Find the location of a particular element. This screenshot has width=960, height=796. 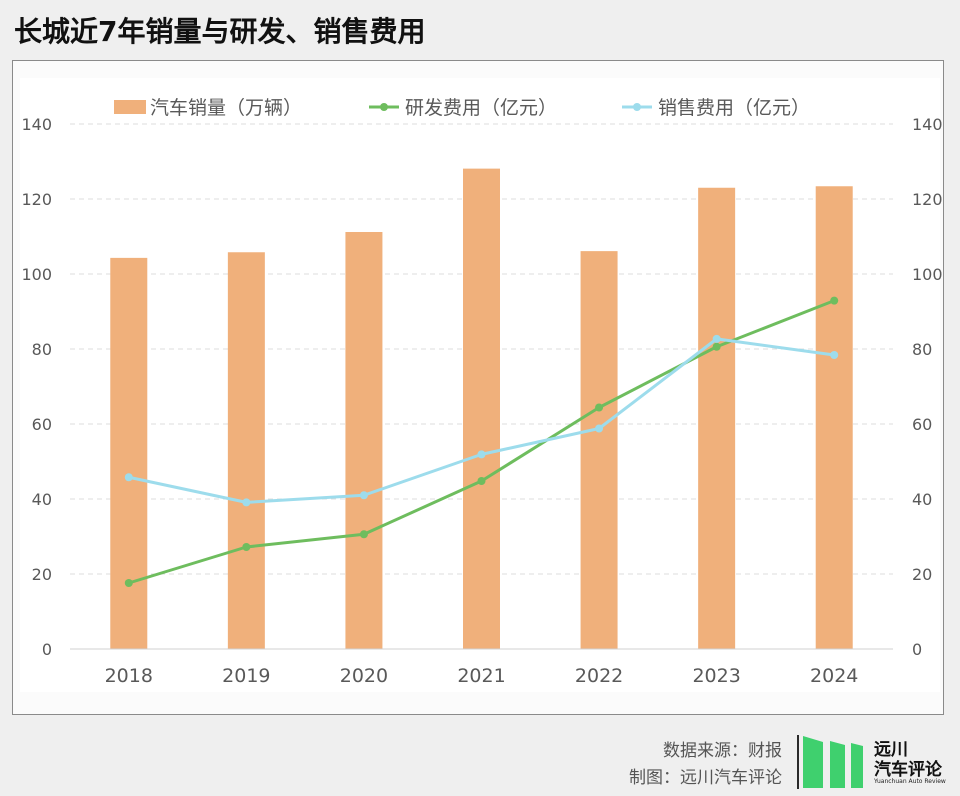

y-tick-label-right: 120 is located at coordinates (927, 199).